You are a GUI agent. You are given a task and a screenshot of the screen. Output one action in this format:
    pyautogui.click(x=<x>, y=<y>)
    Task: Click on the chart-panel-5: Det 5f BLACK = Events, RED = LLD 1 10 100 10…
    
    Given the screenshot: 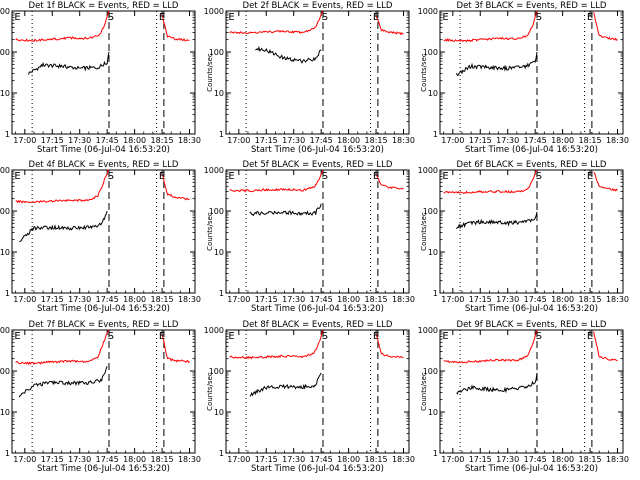 What is the action you would take?
    pyautogui.click(x=309, y=237)
    